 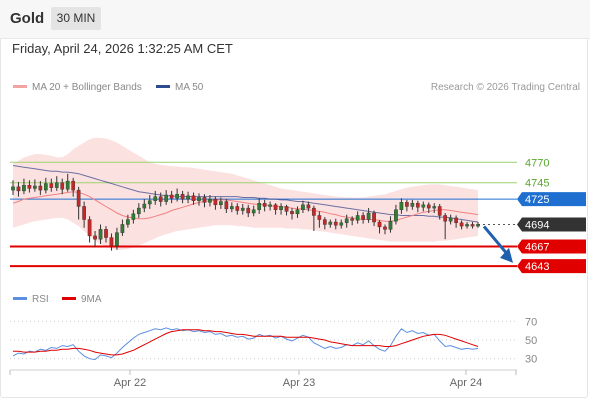 I want to click on rsi-tick-70: 70, so click(x=531, y=322).